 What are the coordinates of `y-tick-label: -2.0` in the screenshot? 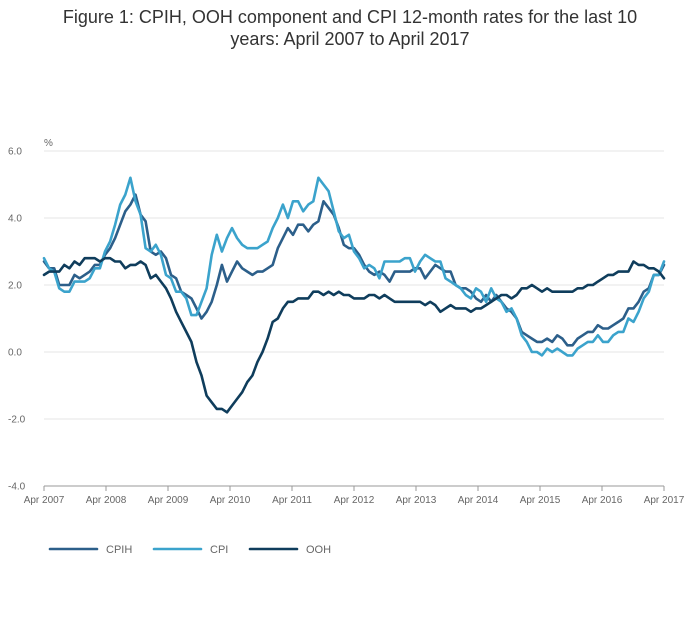 It's located at (17, 420).